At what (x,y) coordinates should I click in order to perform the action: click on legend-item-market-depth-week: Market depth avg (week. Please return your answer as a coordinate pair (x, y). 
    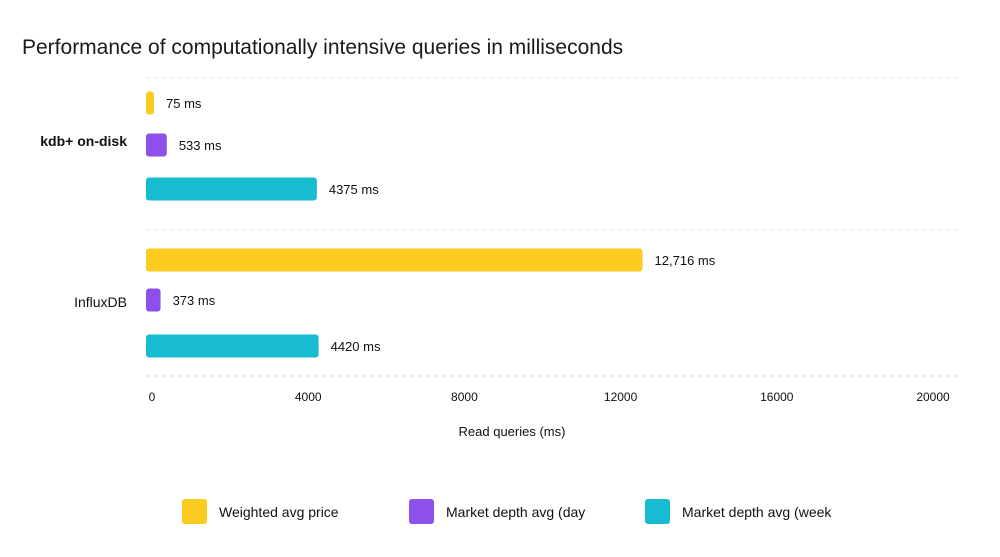
    Looking at the image, I should click on (738, 511).